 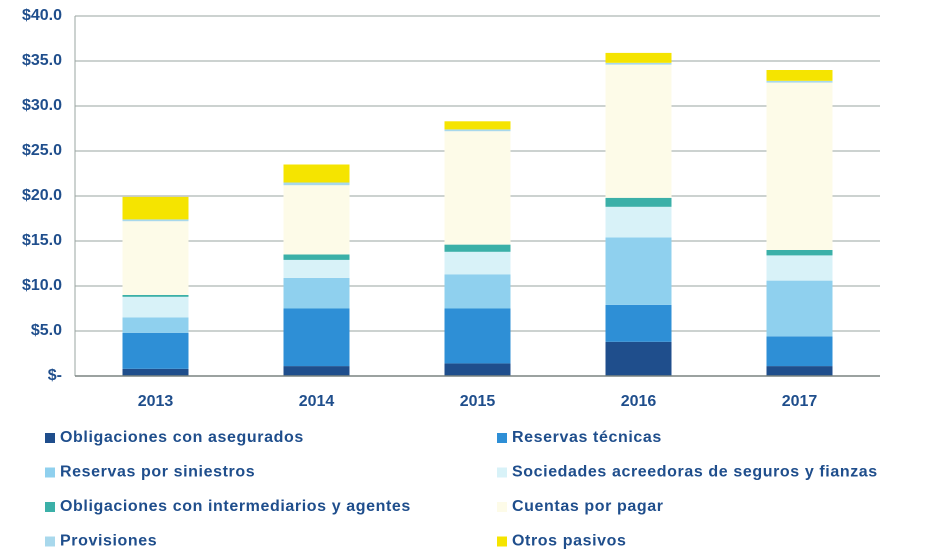 I want to click on legend-label: Provisiones, so click(x=108, y=541).